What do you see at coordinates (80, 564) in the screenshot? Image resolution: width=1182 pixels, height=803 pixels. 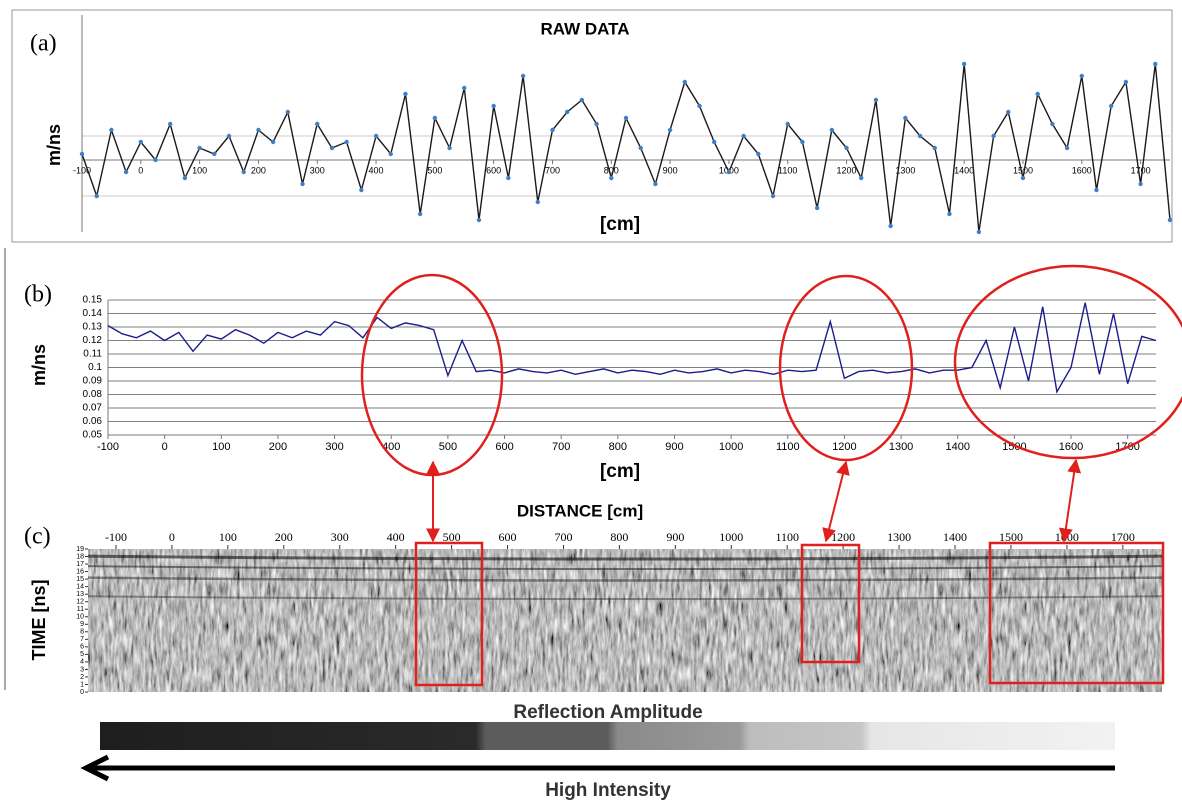 I see `y-tick-label: 17` at bounding box center [80, 564].